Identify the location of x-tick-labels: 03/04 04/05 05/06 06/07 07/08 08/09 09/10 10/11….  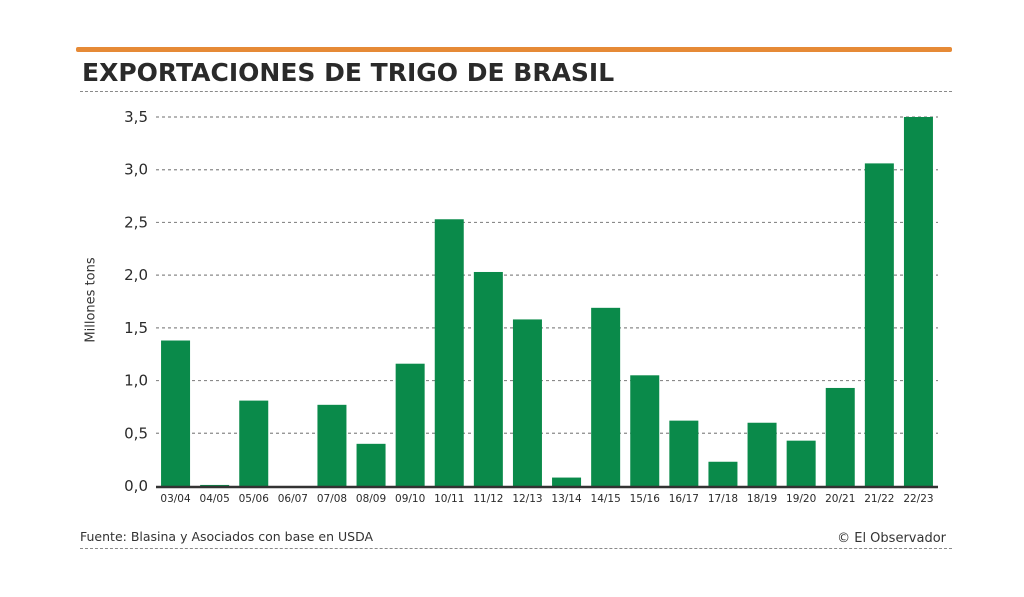
(546, 499).